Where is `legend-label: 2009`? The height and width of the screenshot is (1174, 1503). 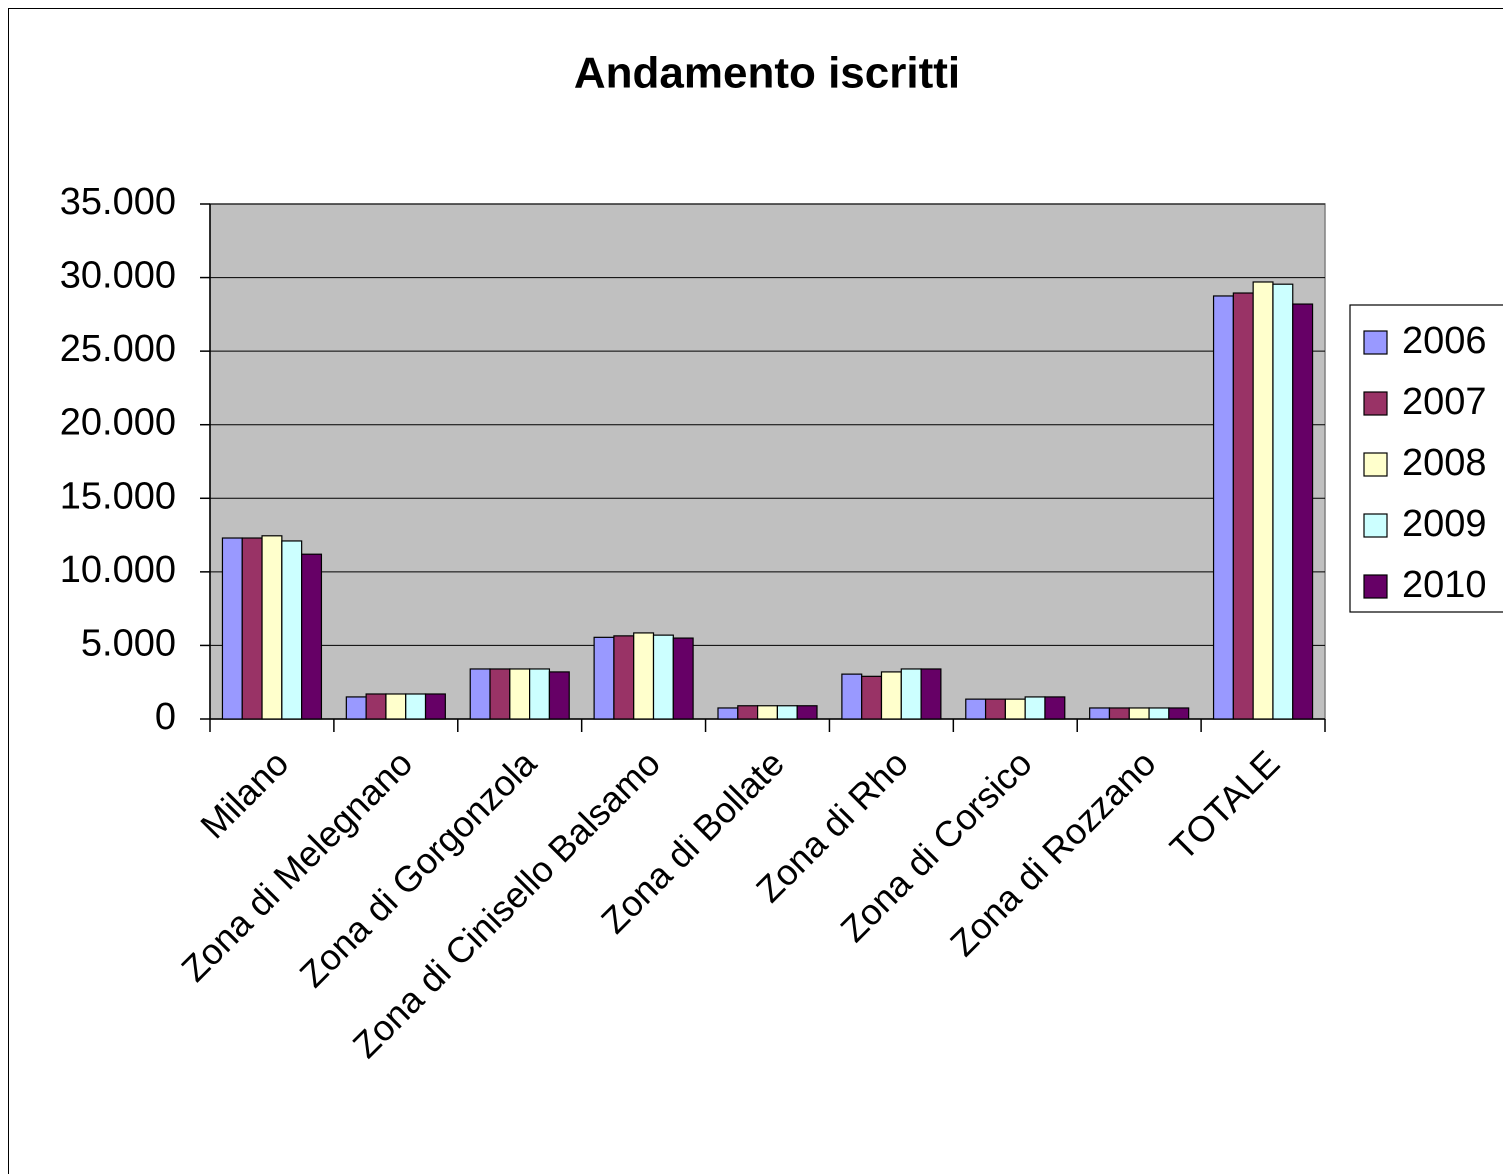 legend-label: 2009 is located at coordinates (1444, 524).